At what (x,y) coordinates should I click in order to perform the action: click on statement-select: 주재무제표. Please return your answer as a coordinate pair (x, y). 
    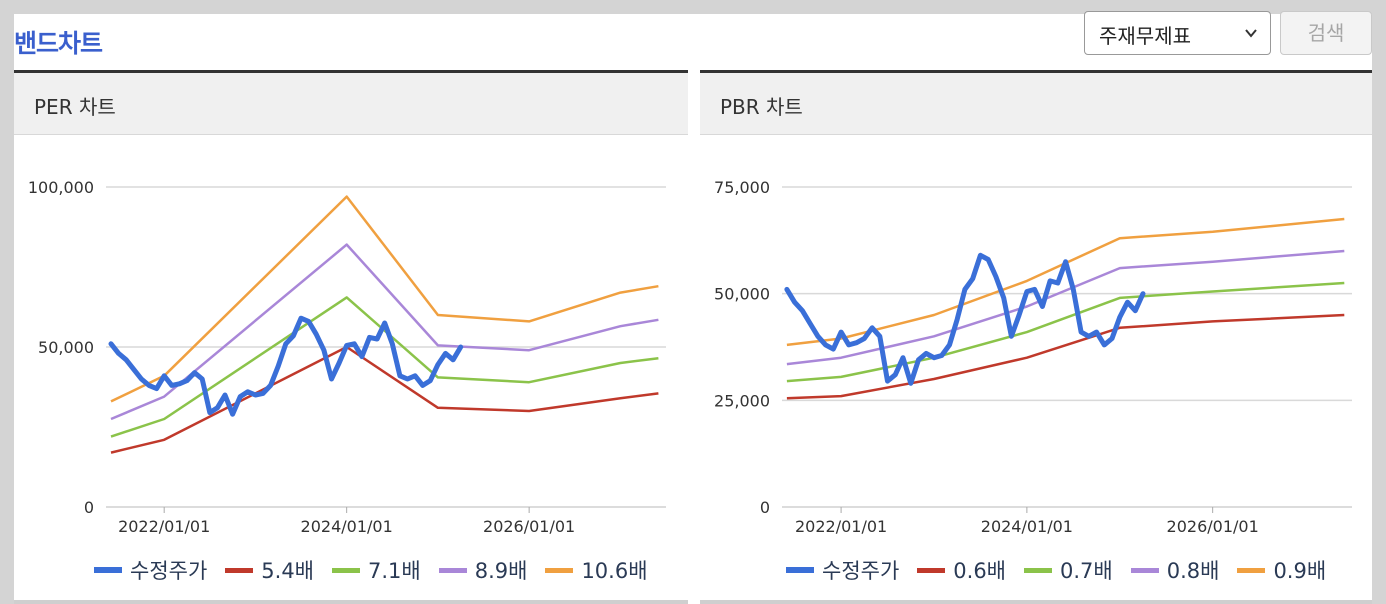
    Looking at the image, I should click on (1177, 33).